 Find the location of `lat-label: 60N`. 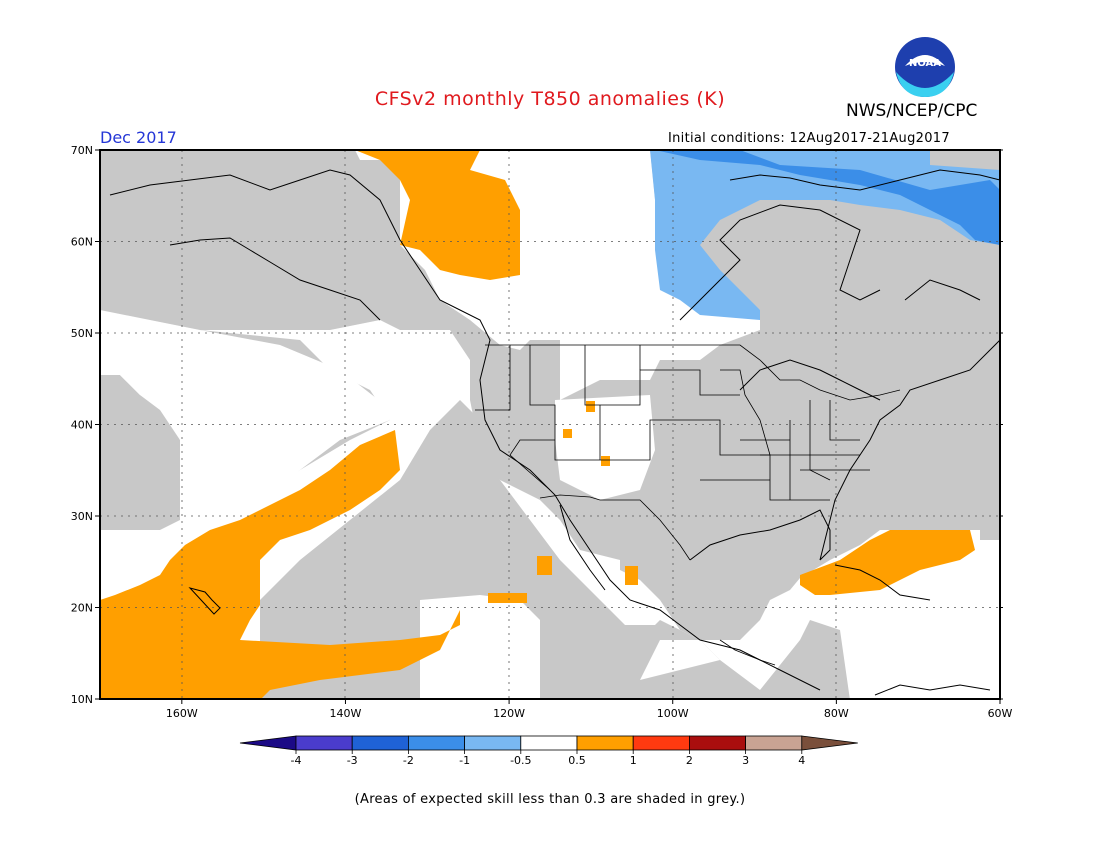

lat-label: 60N is located at coordinates (82, 242).